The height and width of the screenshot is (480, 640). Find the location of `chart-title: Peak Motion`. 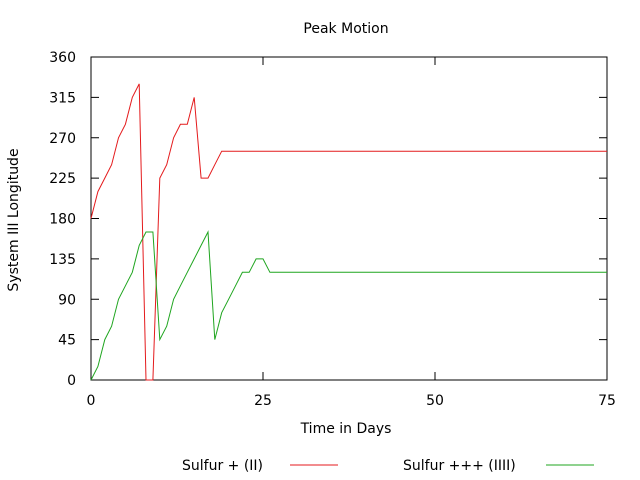

chart-title: Peak Motion is located at coordinates (345, 29).